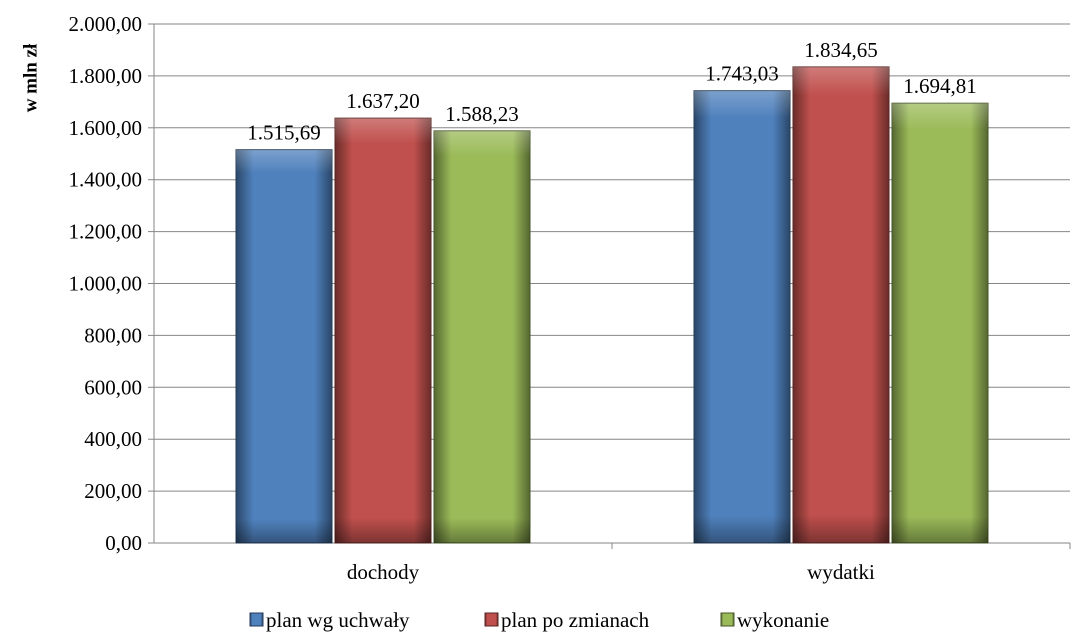  I want to click on y-tick-label: 1.000,00, so click(106, 284).